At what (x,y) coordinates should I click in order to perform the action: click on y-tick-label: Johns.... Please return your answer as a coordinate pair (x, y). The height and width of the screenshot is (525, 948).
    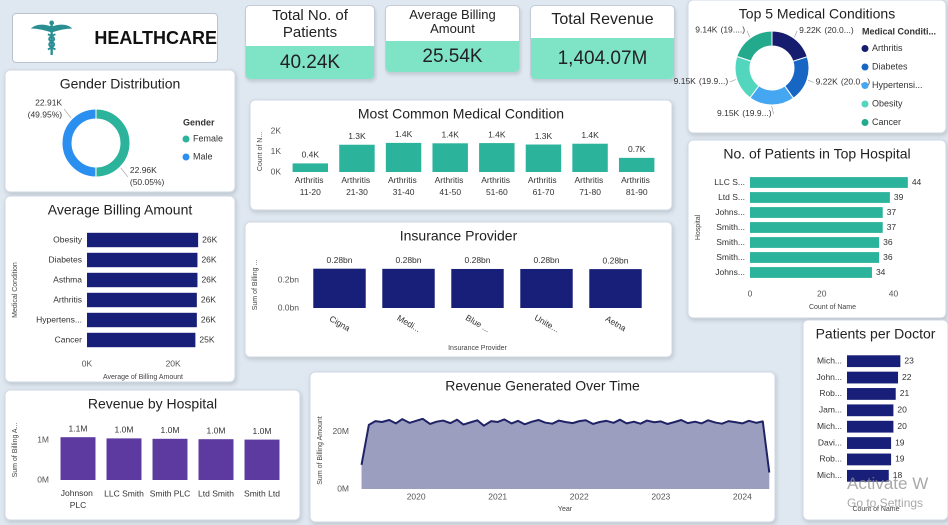
    Looking at the image, I should click on (730, 272).